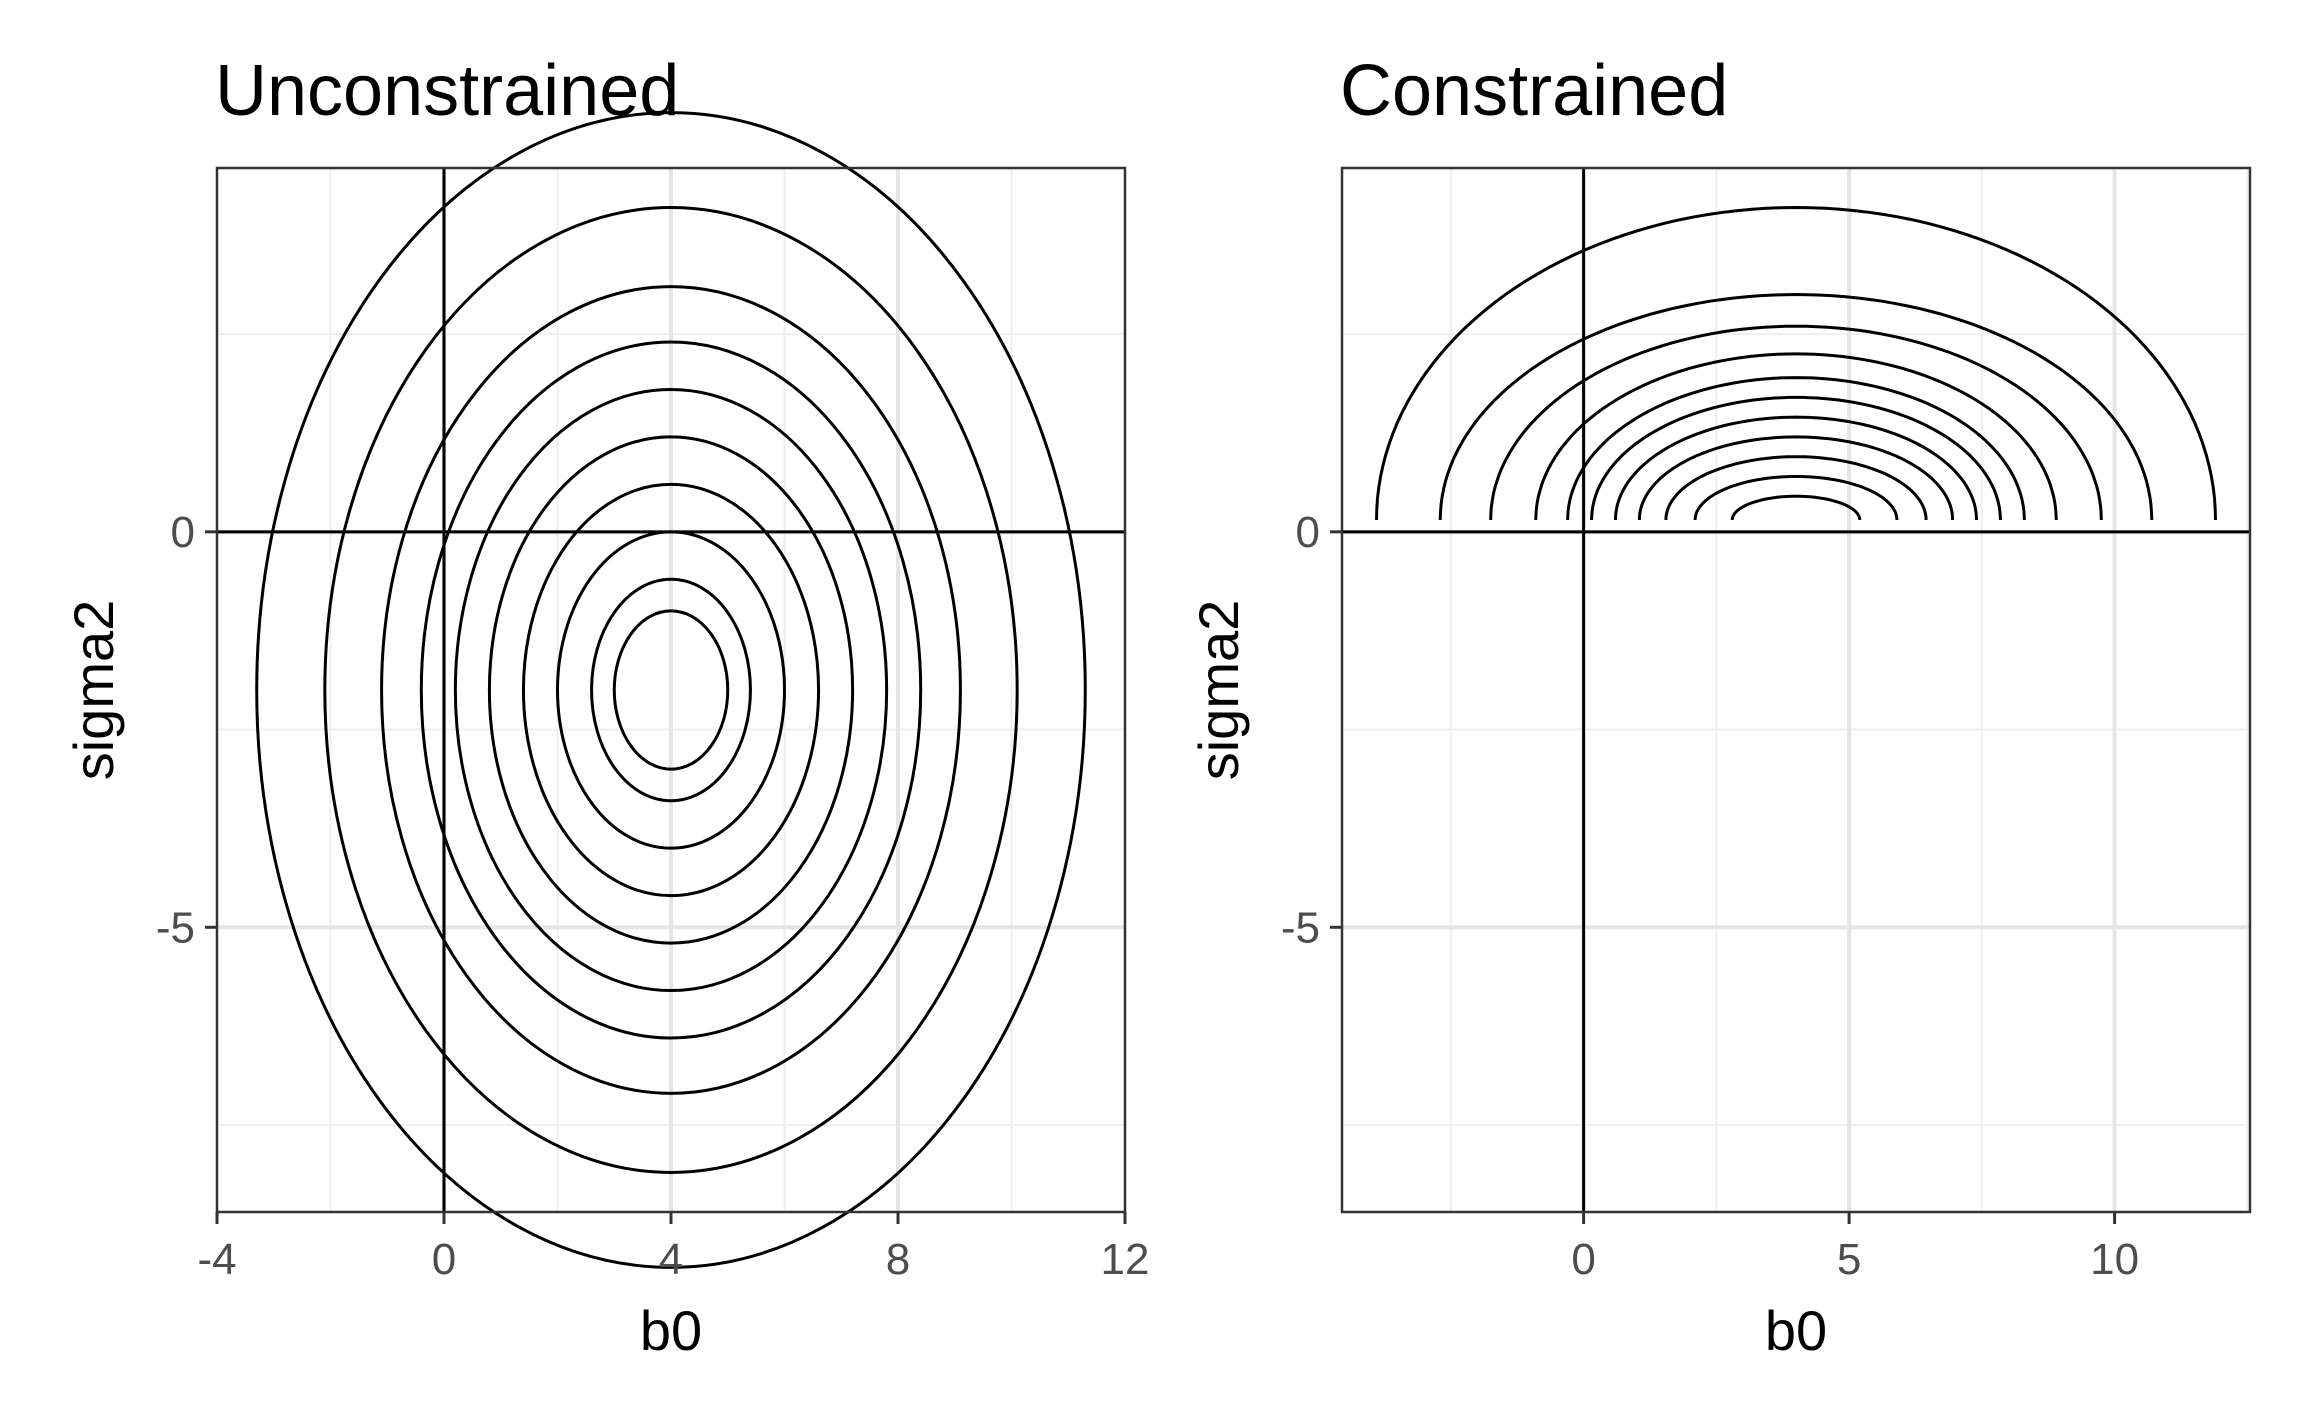 This screenshot has height=1423, width=2304. I want to click on x-tick-label: 4, so click(671, 1259).